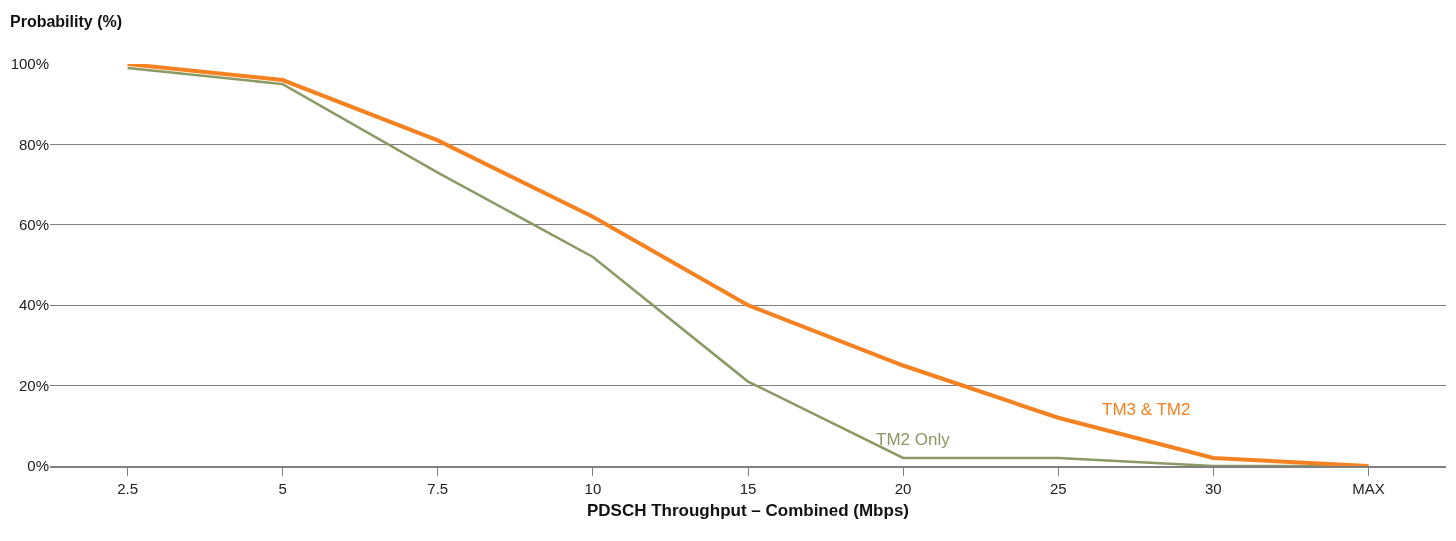 This screenshot has width=1456, height=541. What do you see at coordinates (1146, 409) in the screenshot?
I see `series-label: TM3 & TM2` at bounding box center [1146, 409].